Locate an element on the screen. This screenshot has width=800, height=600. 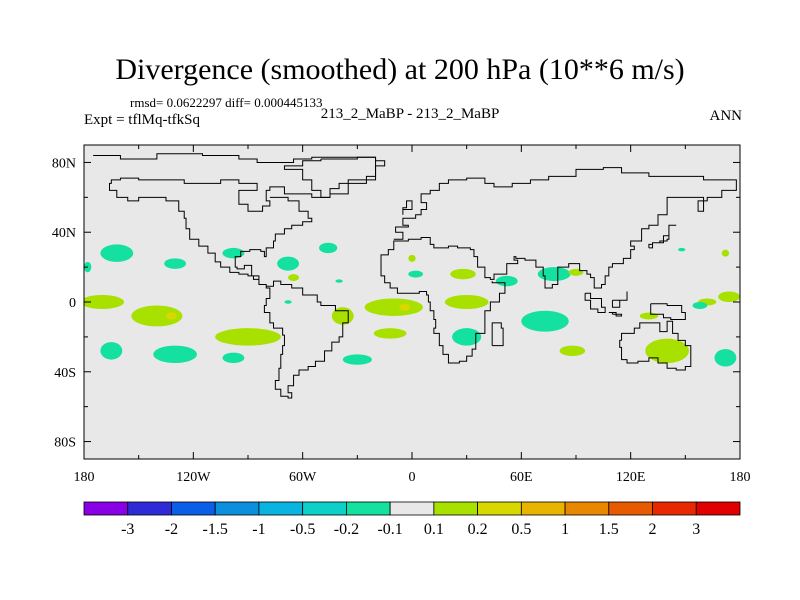
colorbar-label-0: -3 is located at coordinates (127, 529).